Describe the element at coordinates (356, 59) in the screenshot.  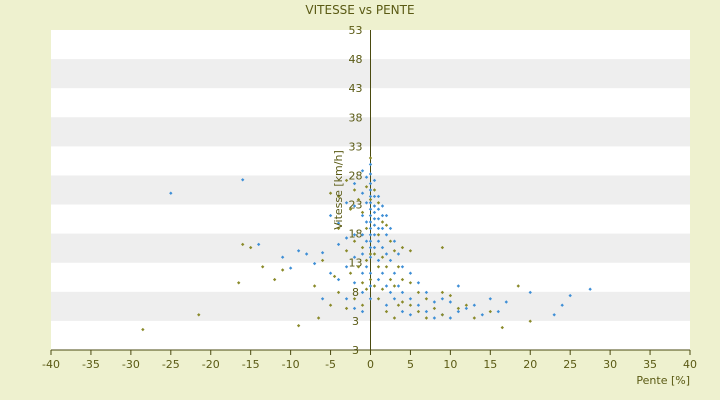
I see `y-tick-label: 48` at that location.